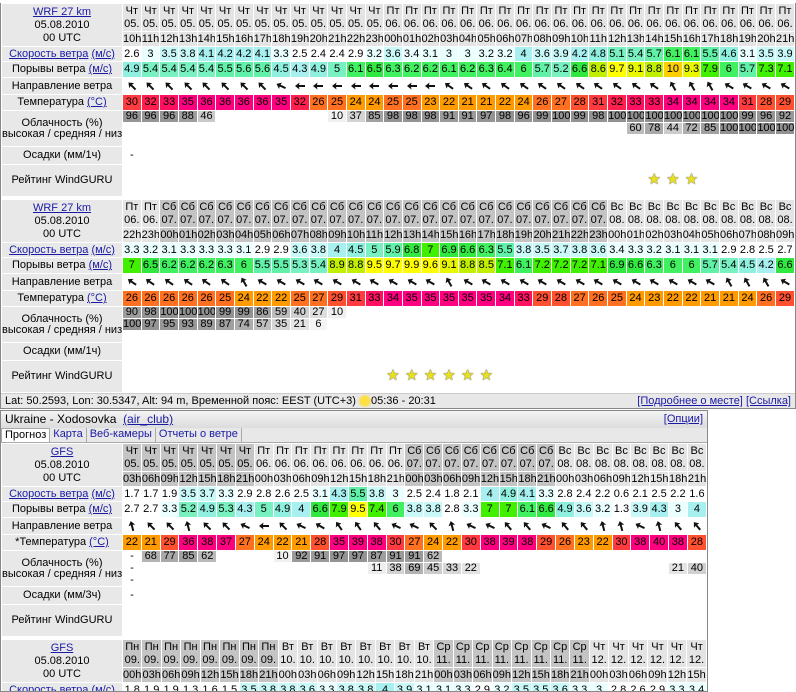  Describe the element at coordinates (468, 116) in the screenshot. I see `cloud-cell: 91` at that location.